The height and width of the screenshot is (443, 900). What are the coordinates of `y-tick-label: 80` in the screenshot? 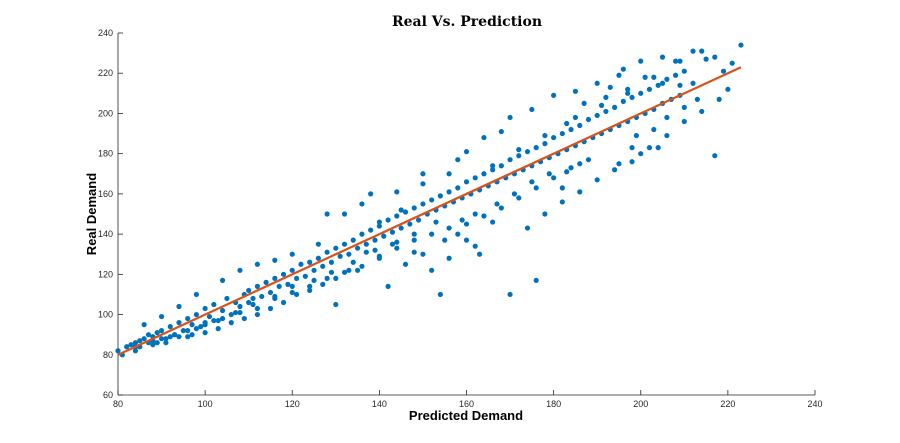 It's located at (108, 355).